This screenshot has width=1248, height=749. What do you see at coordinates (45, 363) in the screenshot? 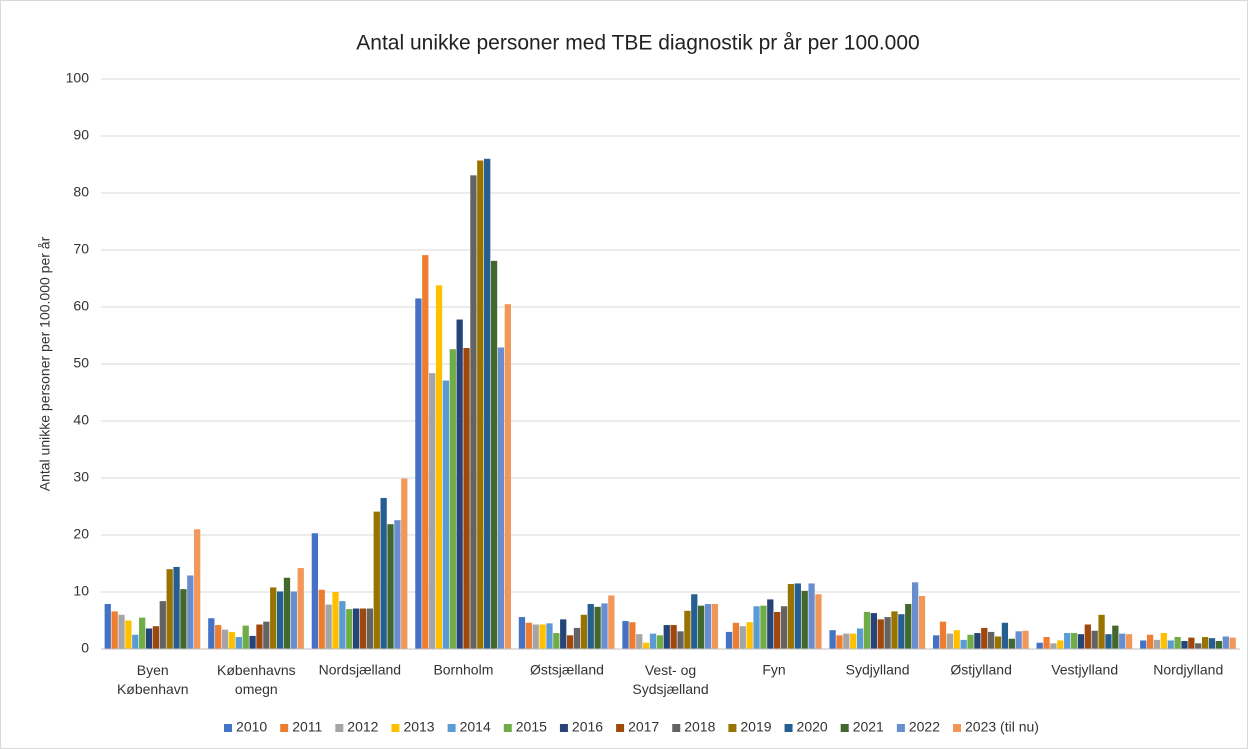
I see `y-axis-label: Antal unikke personer per 100.000 per år` at bounding box center [45, 363].